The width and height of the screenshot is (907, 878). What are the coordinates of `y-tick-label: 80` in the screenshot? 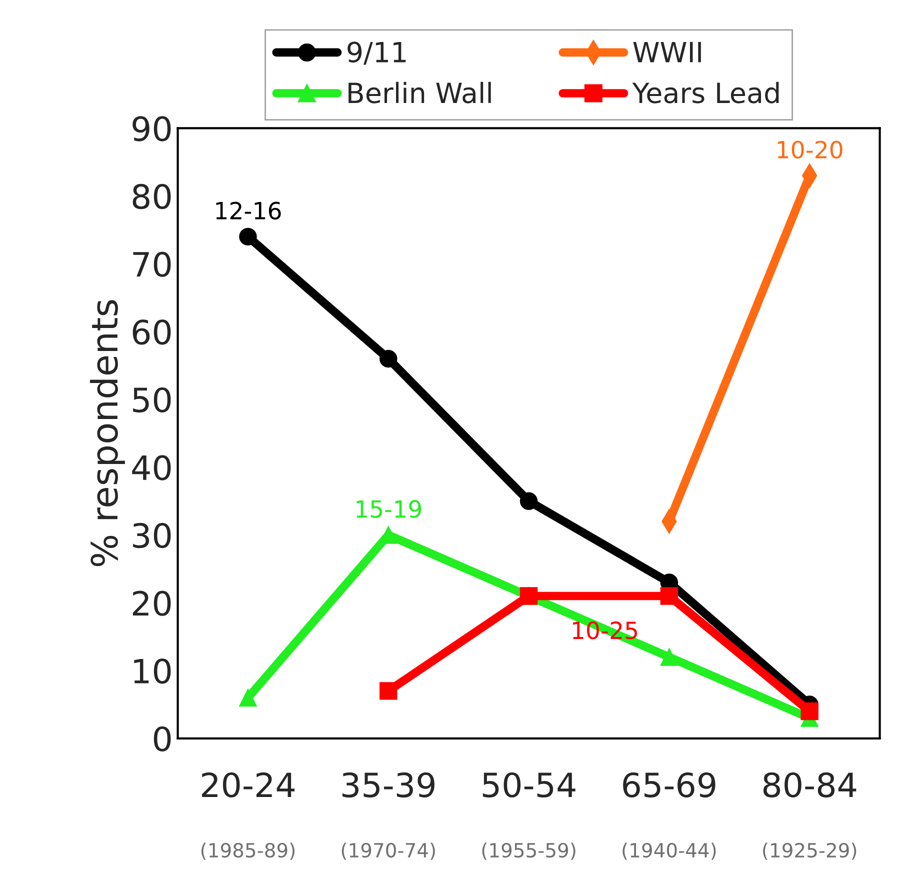 It's located at (151, 197).